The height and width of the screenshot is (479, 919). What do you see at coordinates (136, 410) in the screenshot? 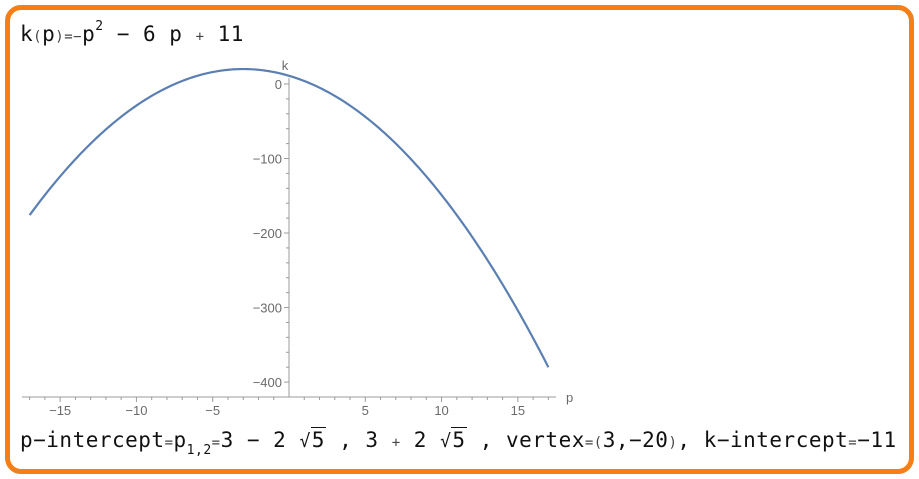
I see `x-tick-label: −10` at bounding box center [136, 410].